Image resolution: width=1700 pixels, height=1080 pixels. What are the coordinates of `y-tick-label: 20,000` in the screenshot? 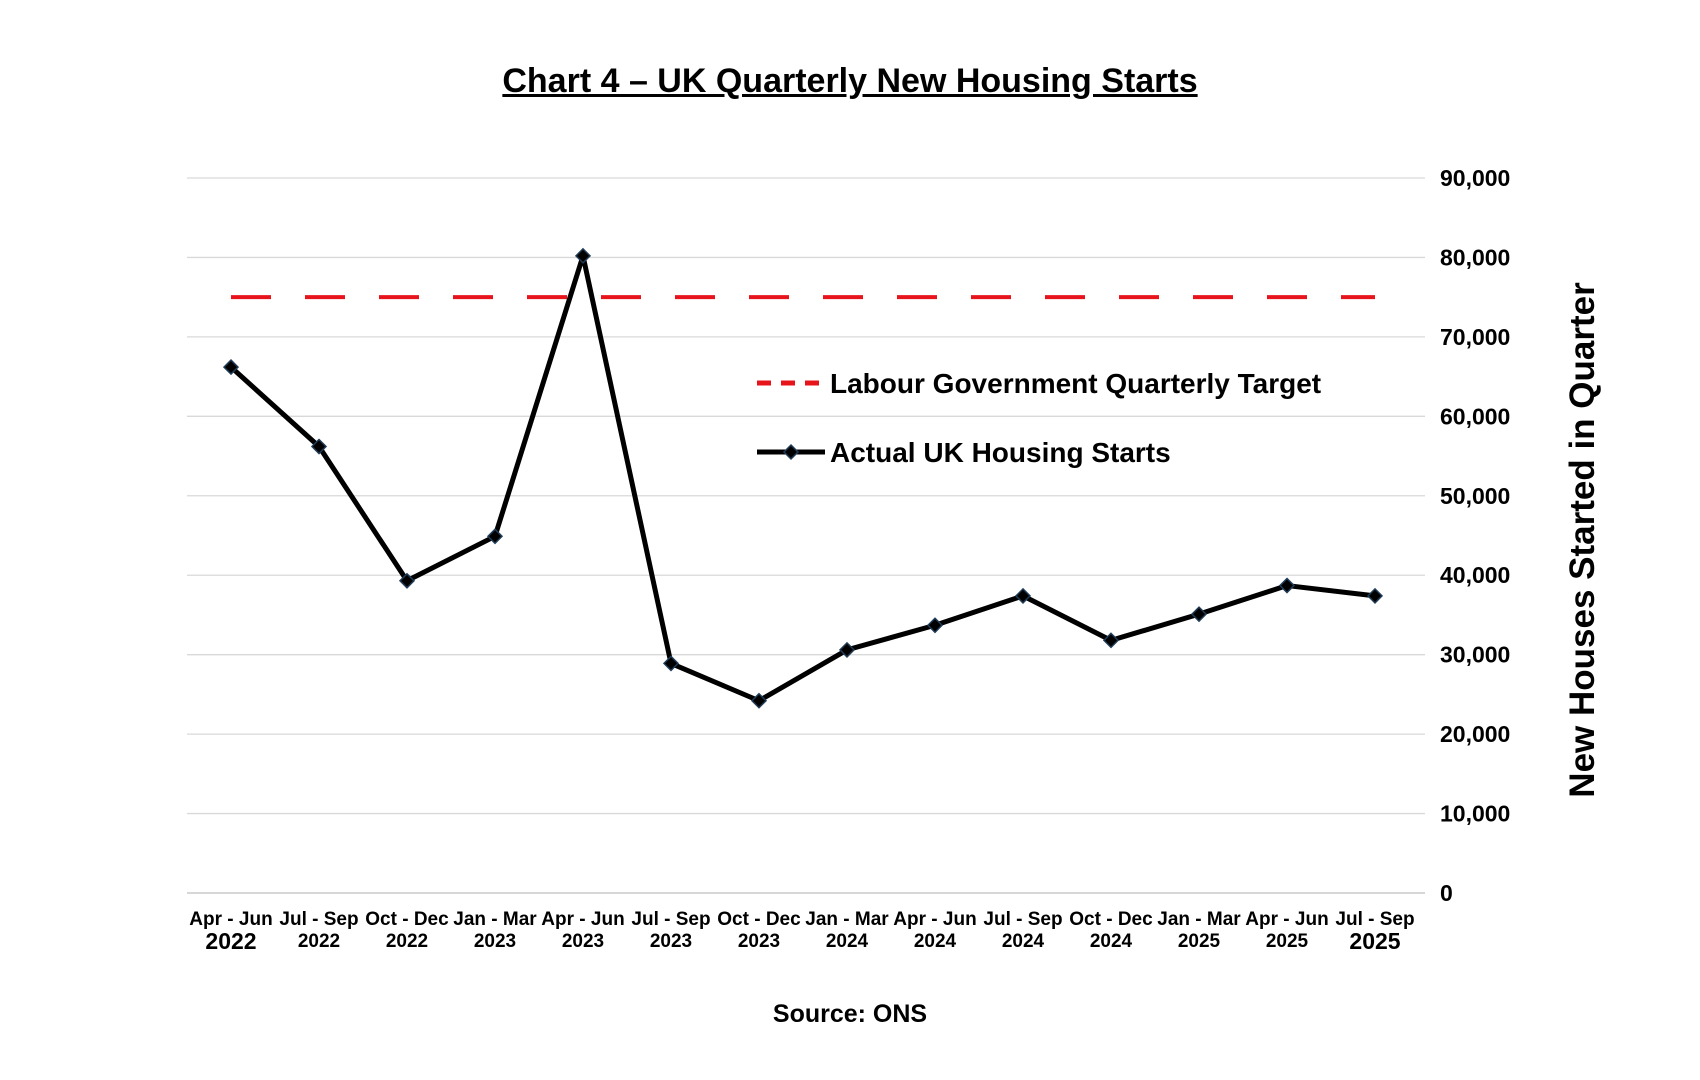 It's located at (1475, 734).